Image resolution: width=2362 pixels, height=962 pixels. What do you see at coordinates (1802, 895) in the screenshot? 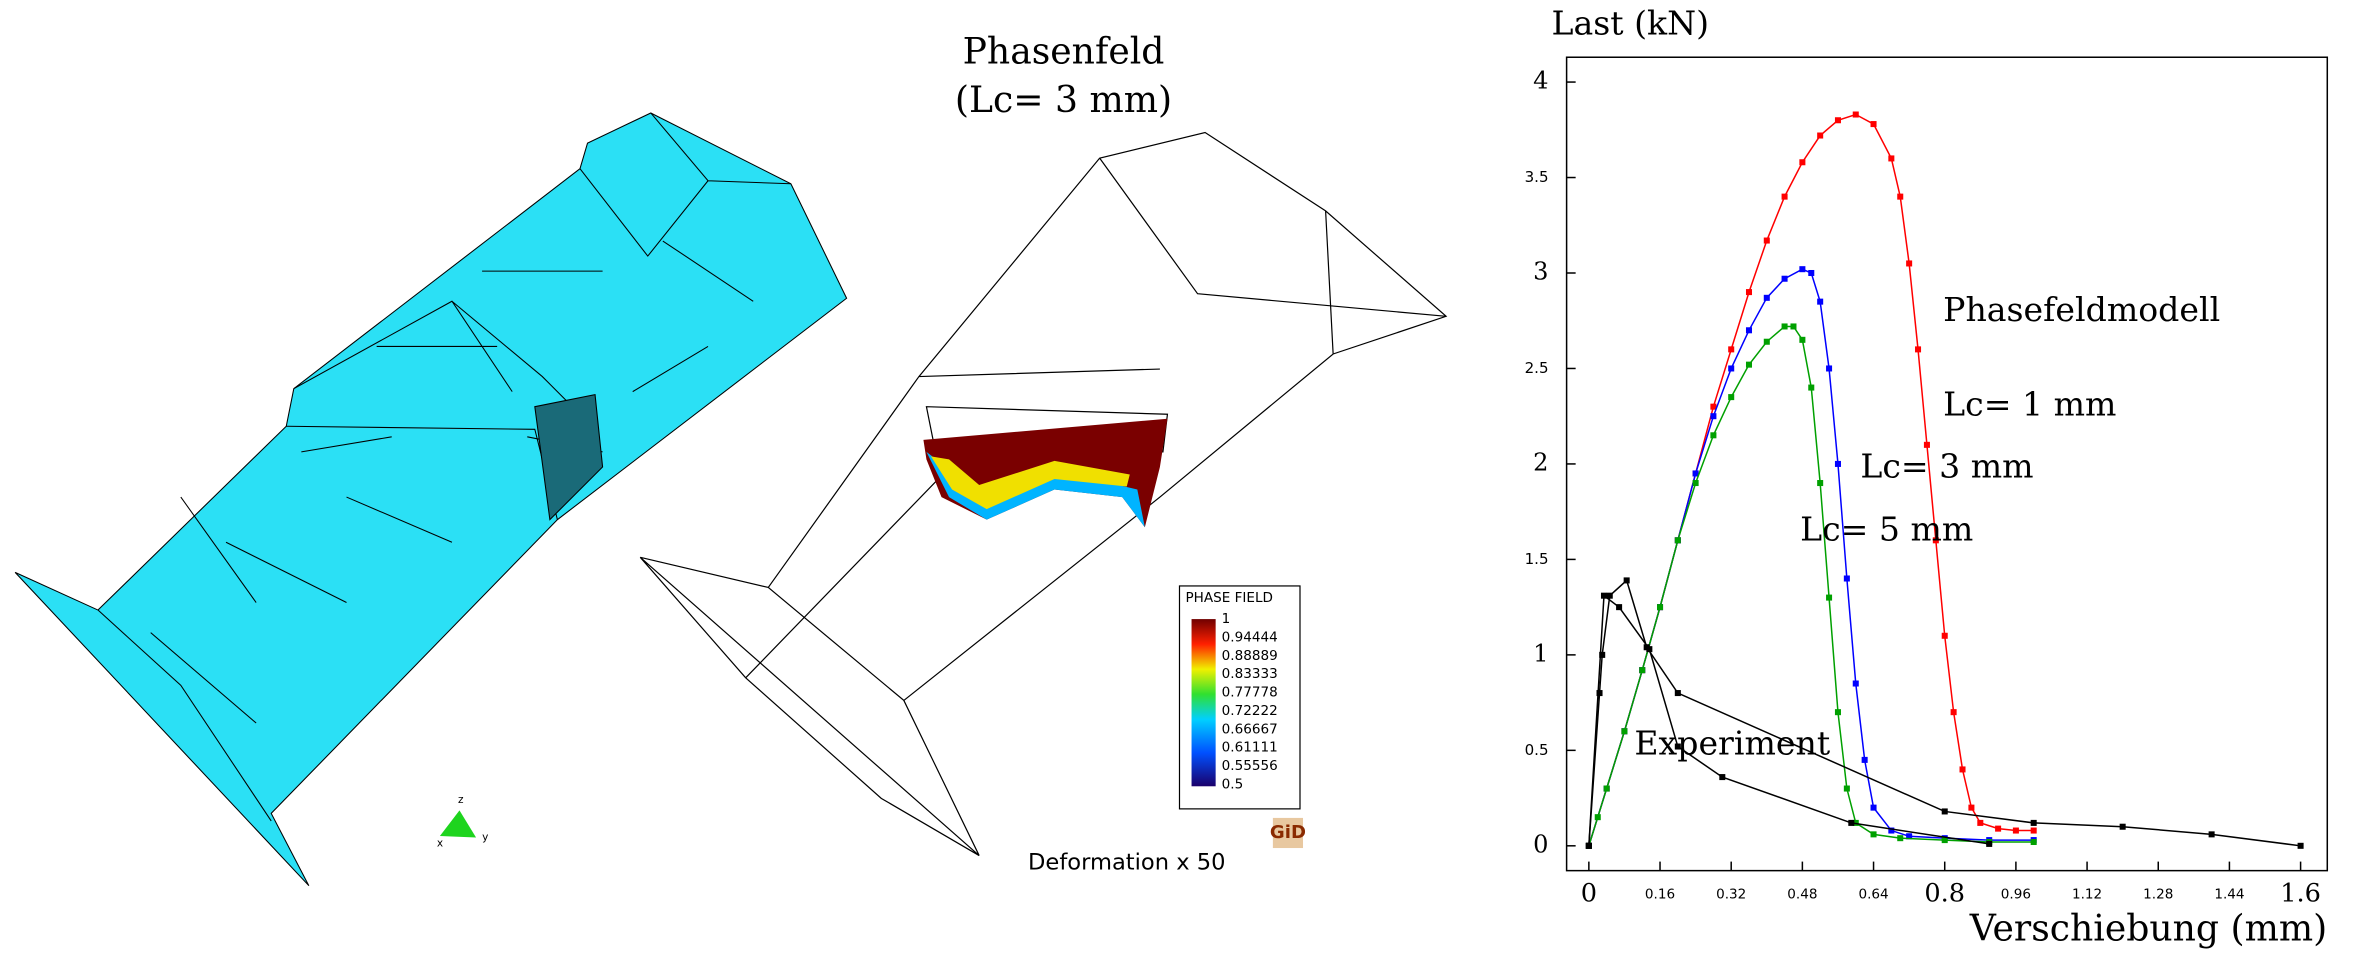
I see `x-tick-label: 0.48` at bounding box center [1802, 895].